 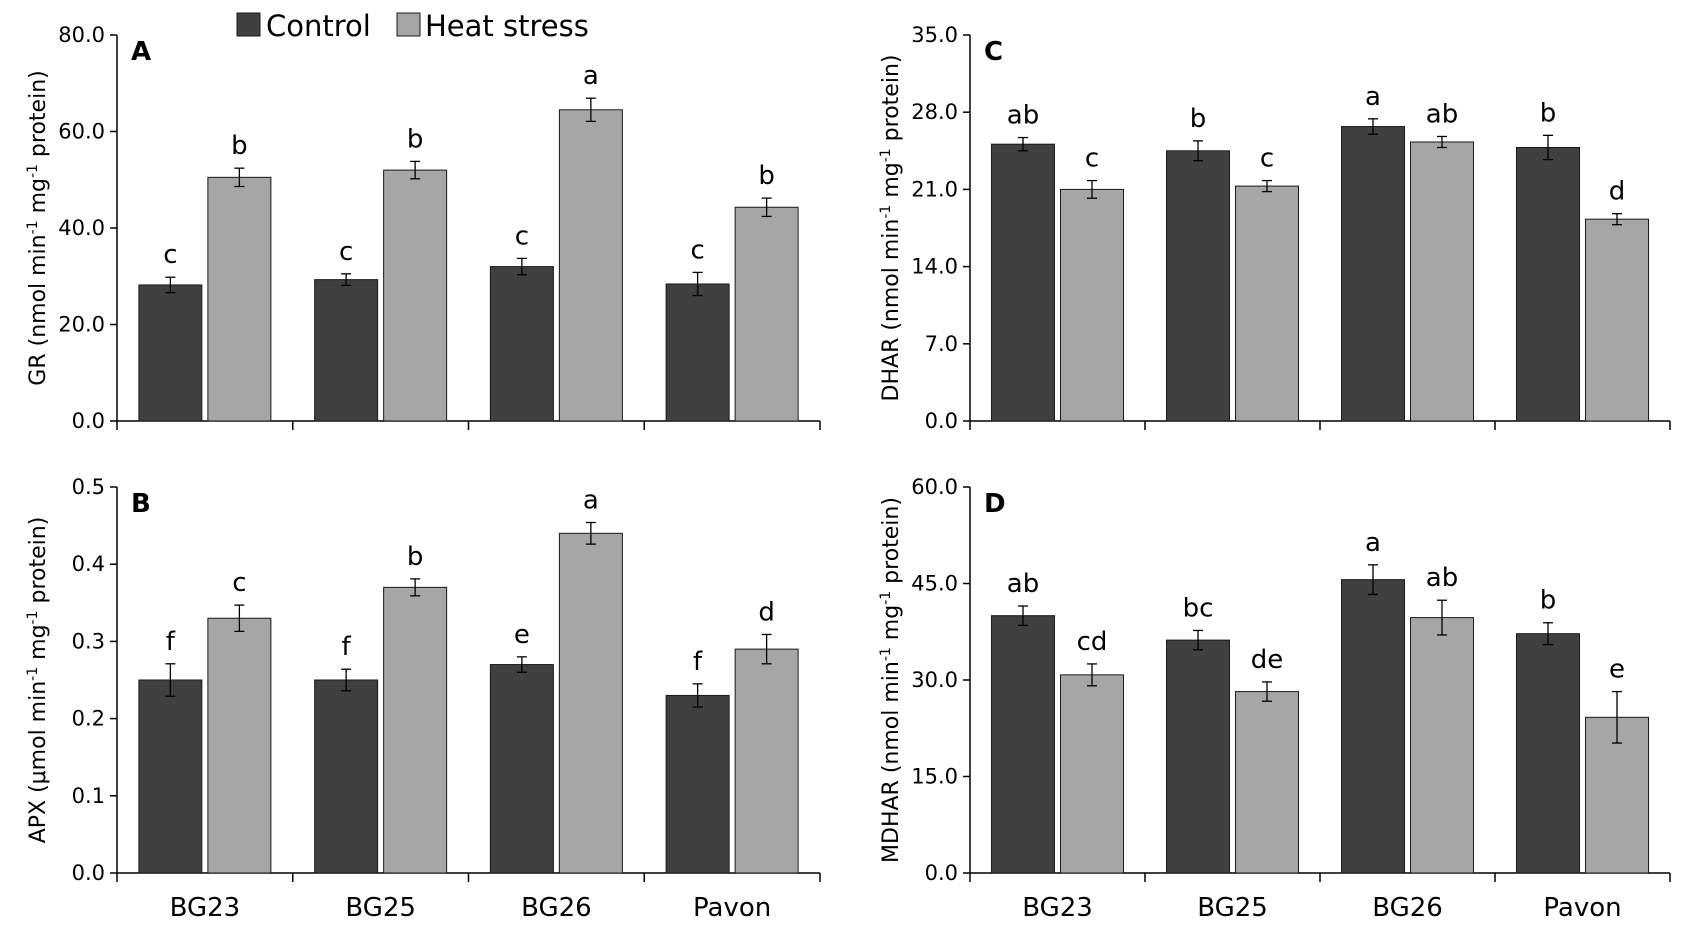 What do you see at coordinates (318, 26) in the screenshot?
I see `legend-label: Control` at bounding box center [318, 26].